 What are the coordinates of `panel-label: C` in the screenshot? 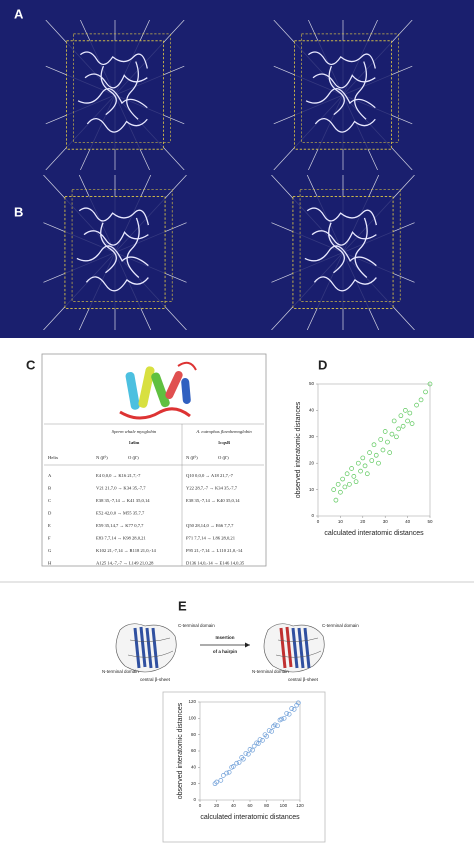 It's located at (31, 364).